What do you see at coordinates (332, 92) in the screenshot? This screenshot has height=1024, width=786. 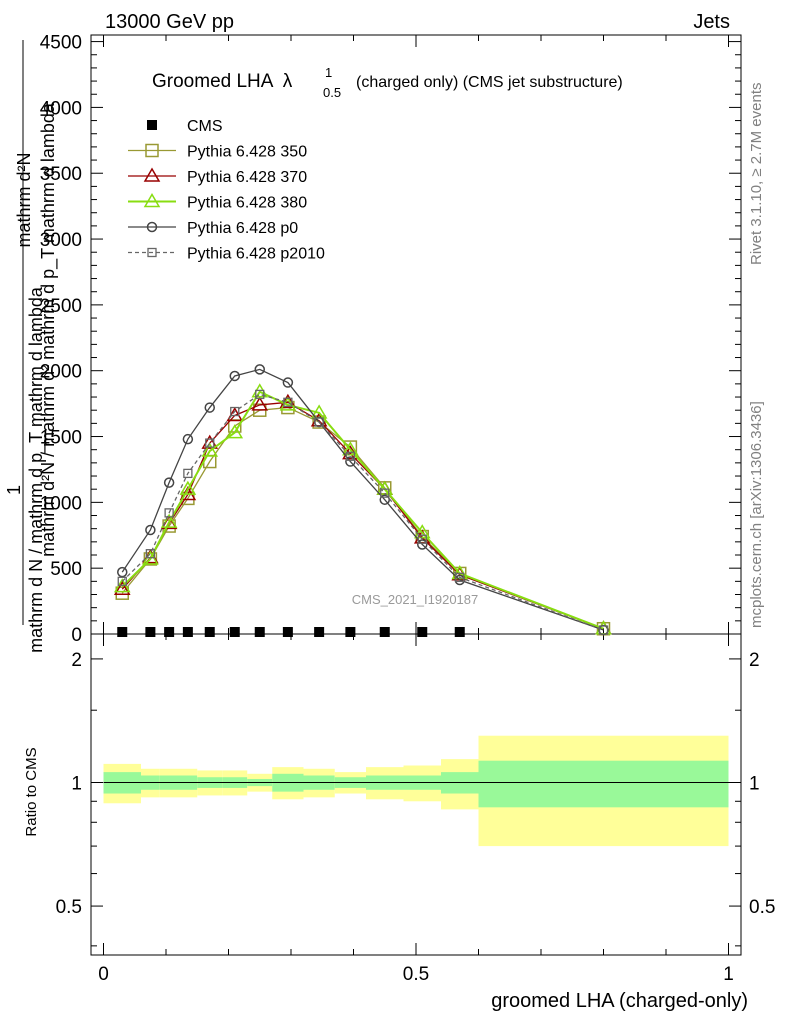 I see `chart-title-sub: 0.5` at bounding box center [332, 92].